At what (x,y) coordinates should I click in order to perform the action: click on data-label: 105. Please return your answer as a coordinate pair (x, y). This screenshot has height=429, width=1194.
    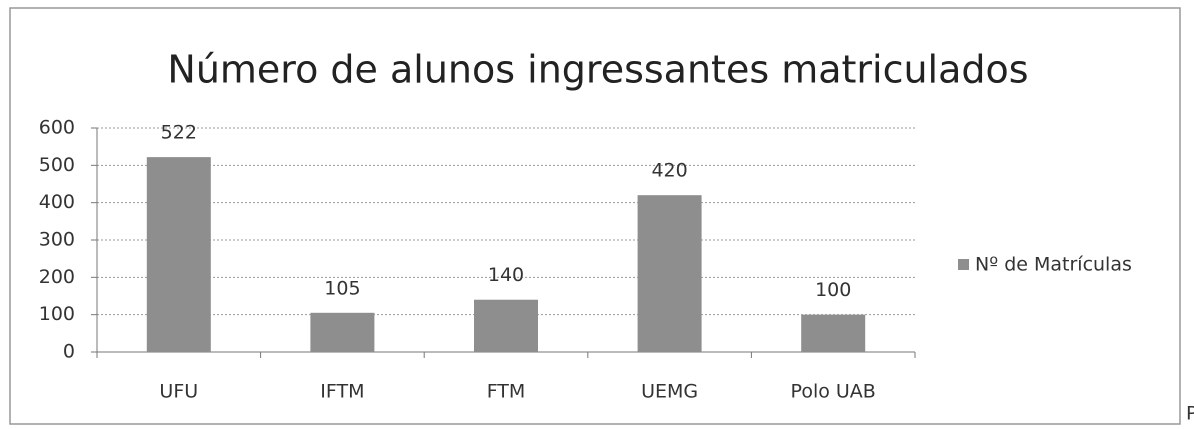
    Looking at the image, I should click on (342, 288).